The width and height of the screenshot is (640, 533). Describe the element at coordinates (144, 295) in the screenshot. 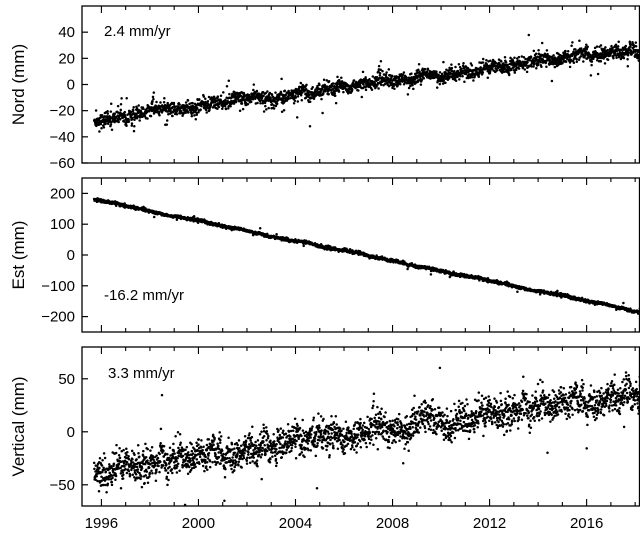

I see `rate-annotation: -16.2 mm/yr` at that location.